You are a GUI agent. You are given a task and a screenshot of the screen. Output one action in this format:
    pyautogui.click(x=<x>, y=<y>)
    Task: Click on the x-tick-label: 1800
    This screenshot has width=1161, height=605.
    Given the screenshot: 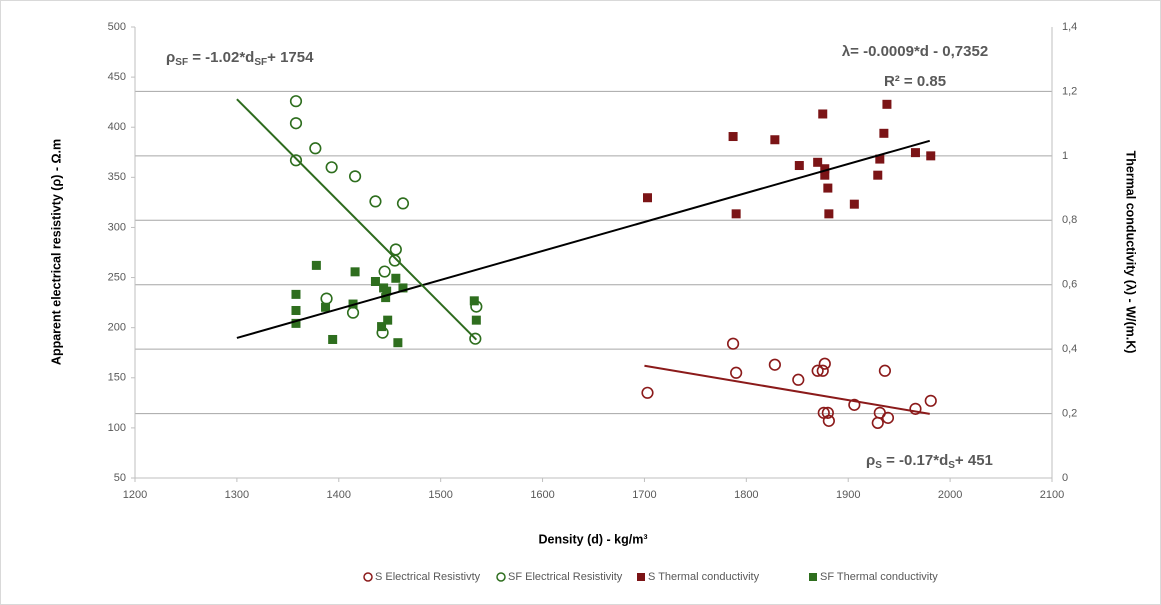 What is the action you would take?
    pyautogui.click(x=746, y=495)
    